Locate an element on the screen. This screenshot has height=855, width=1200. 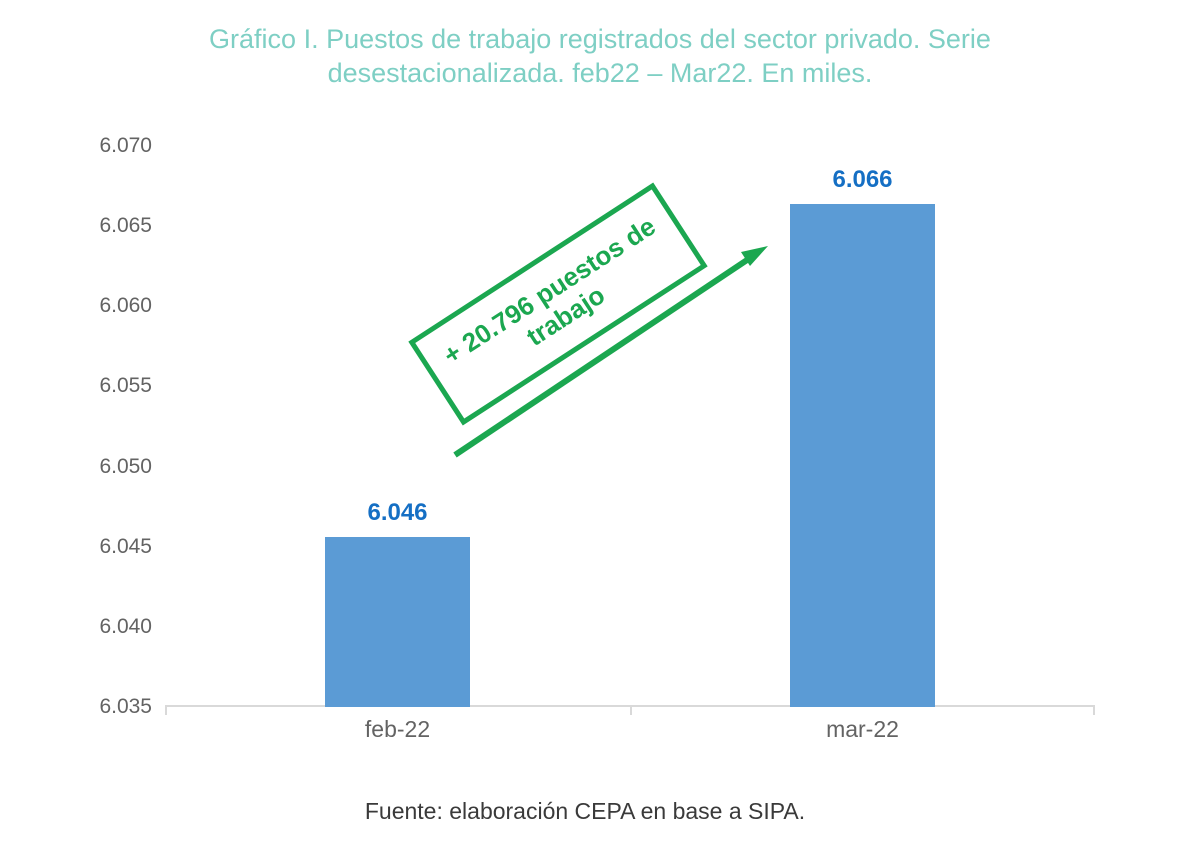
y-tick-label: 6.070 is located at coordinates (125, 145).